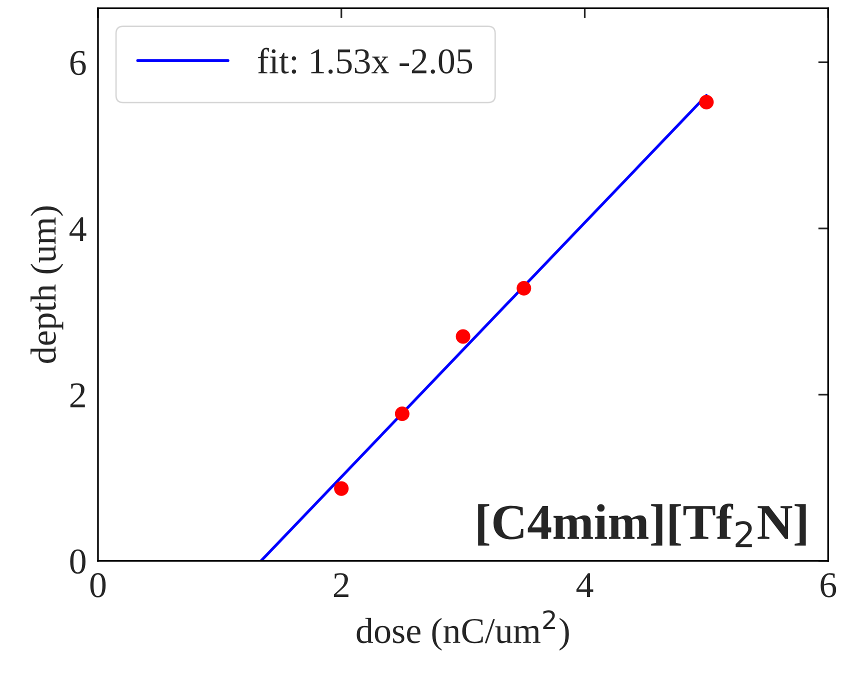 The height and width of the screenshot is (684, 852). What do you see at coordinates (341, 585) in the screenshot?
I see `x-tick-label: 2` at bounding box center [341, 585].